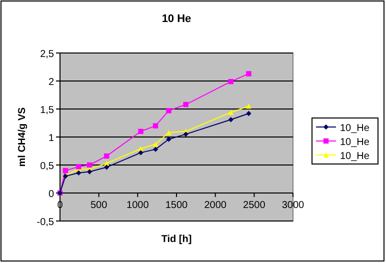  I want to click on y-axis-title: ml CH4/g VS, so click(22, 136).